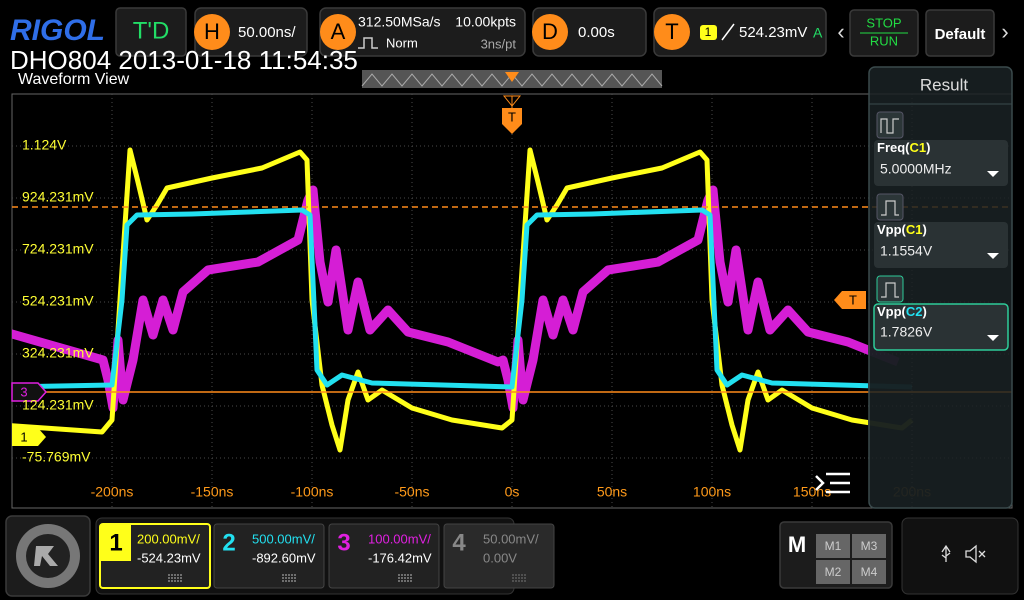 Image resolution: width=1024 pixels, height=600 pixels. Describe the element at coordinates (960, 556) in the screenshot. I see `status-box` at that location.